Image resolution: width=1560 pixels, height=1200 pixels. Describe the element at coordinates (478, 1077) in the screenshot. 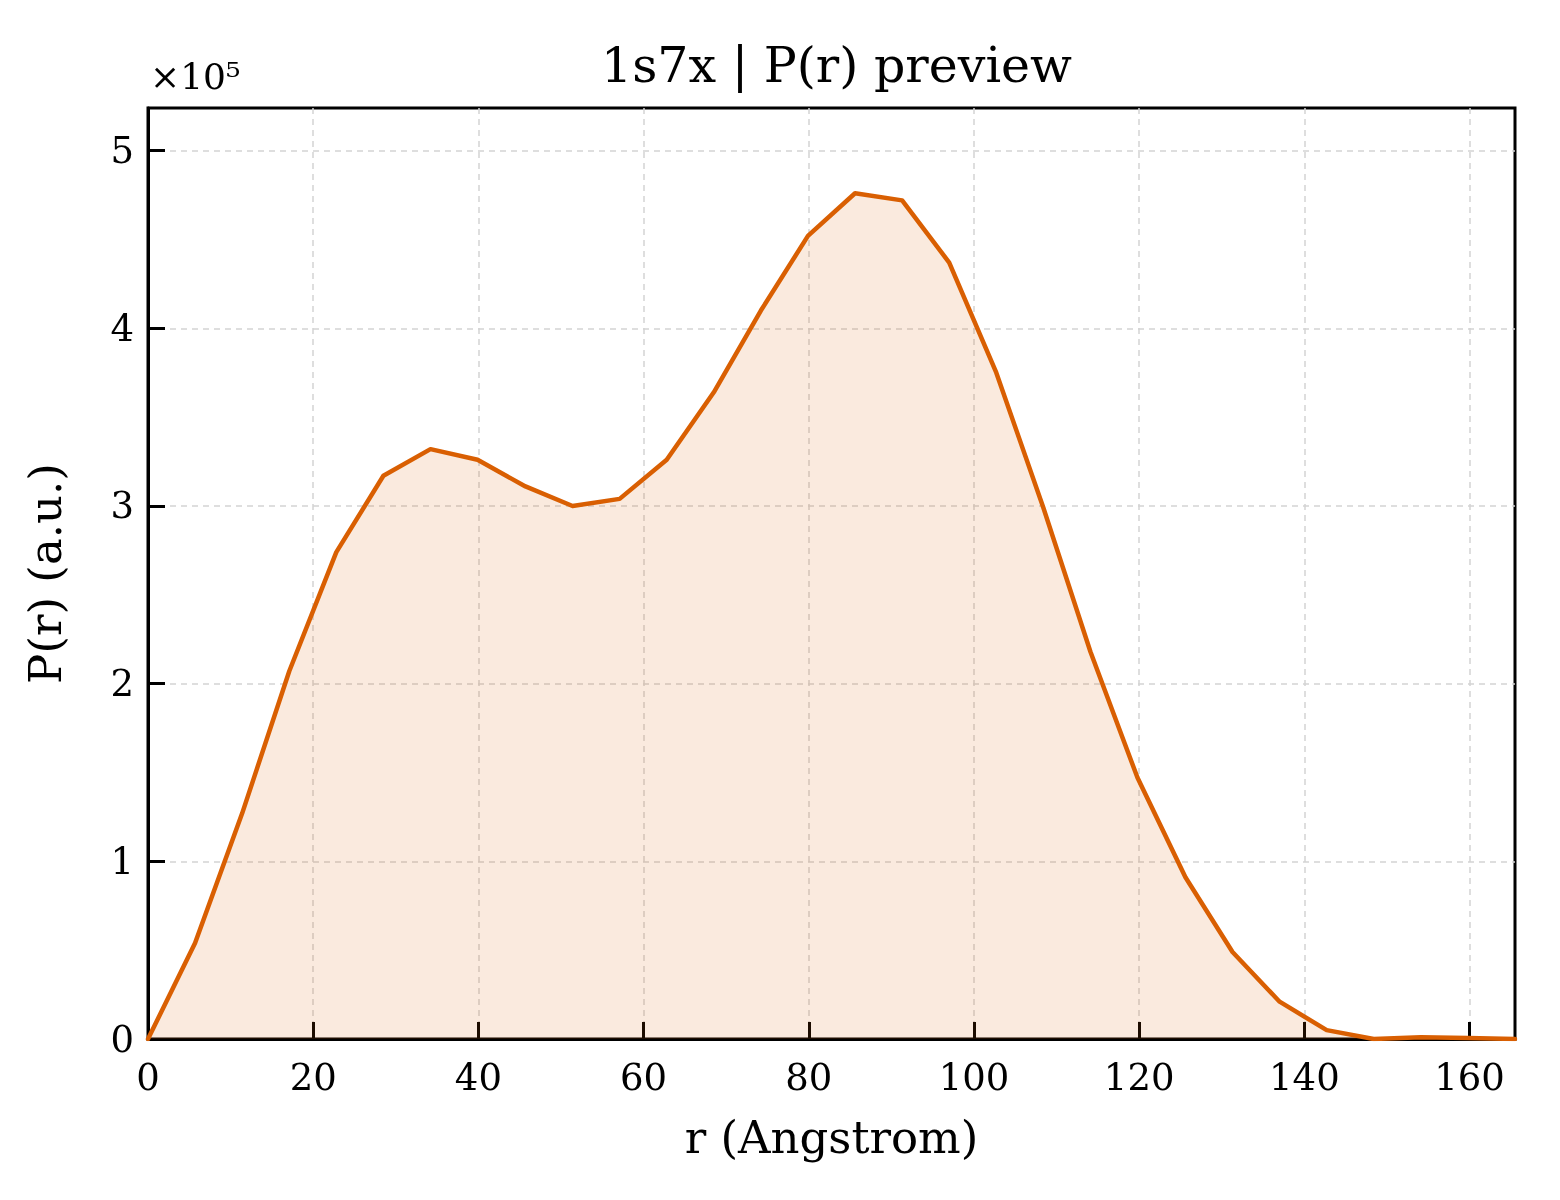

I see `x-tick-label: 40` at that location.